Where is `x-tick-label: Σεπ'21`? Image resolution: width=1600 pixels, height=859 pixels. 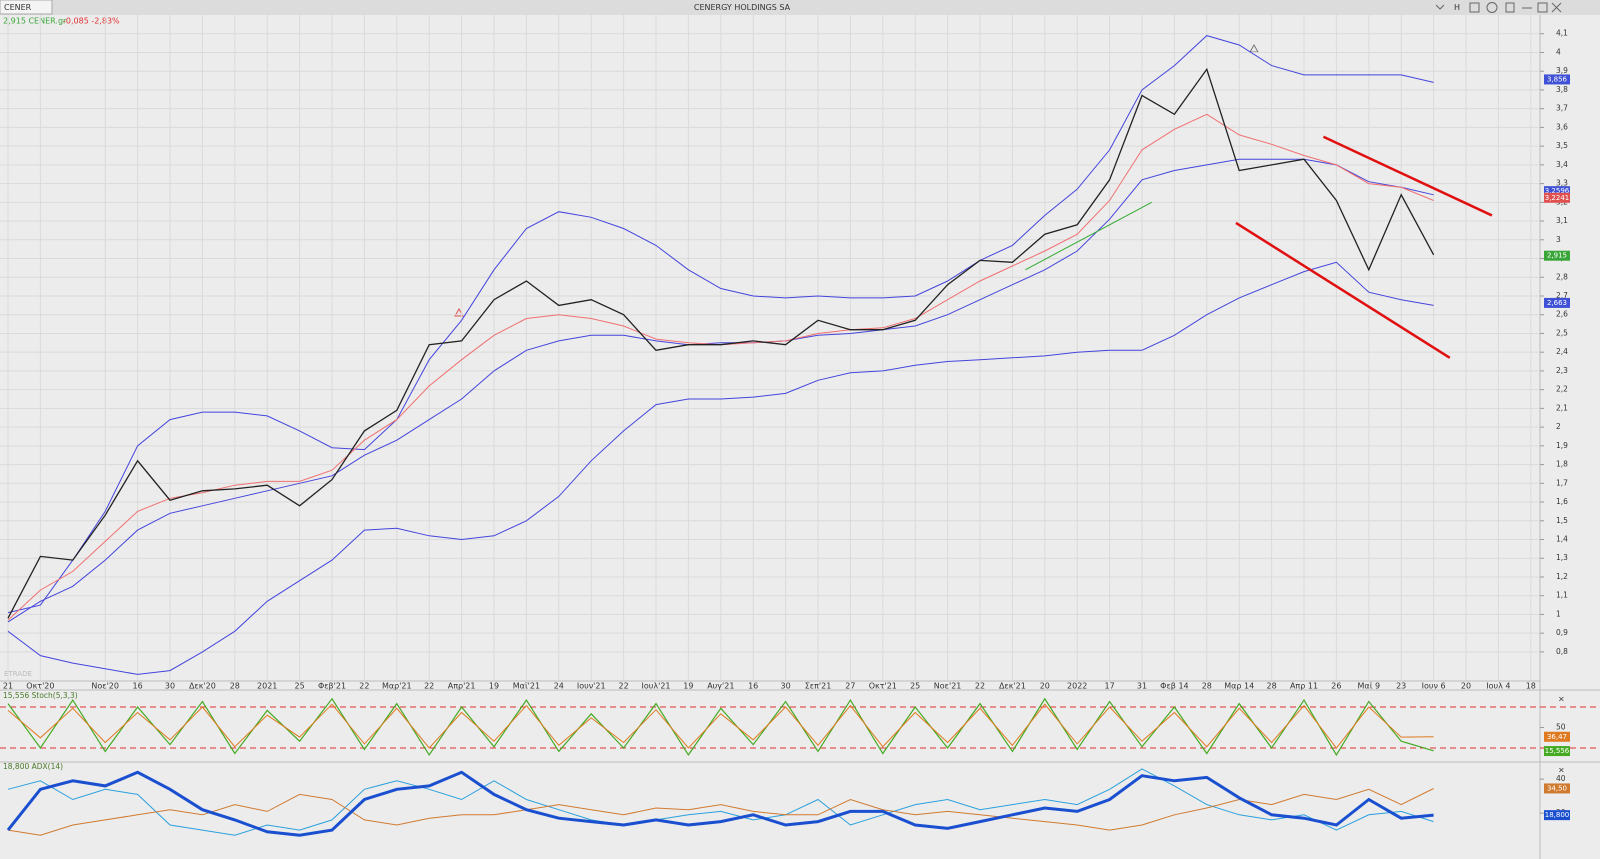 x-tick-label: Σεπ'21 is located at coordinates (818, 686).